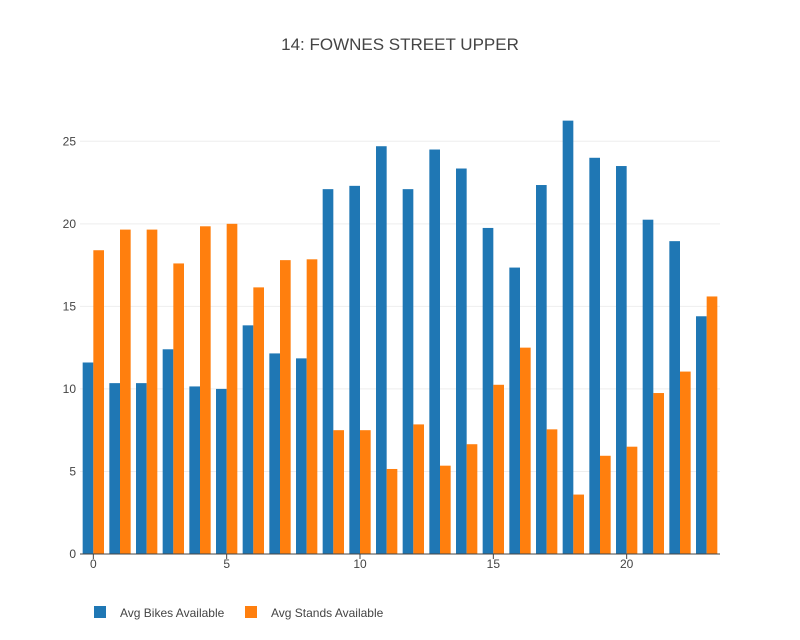 The width and height of the screenshot is (800, 640). I want to click on y-tick-label: 25, so click(70, 141).